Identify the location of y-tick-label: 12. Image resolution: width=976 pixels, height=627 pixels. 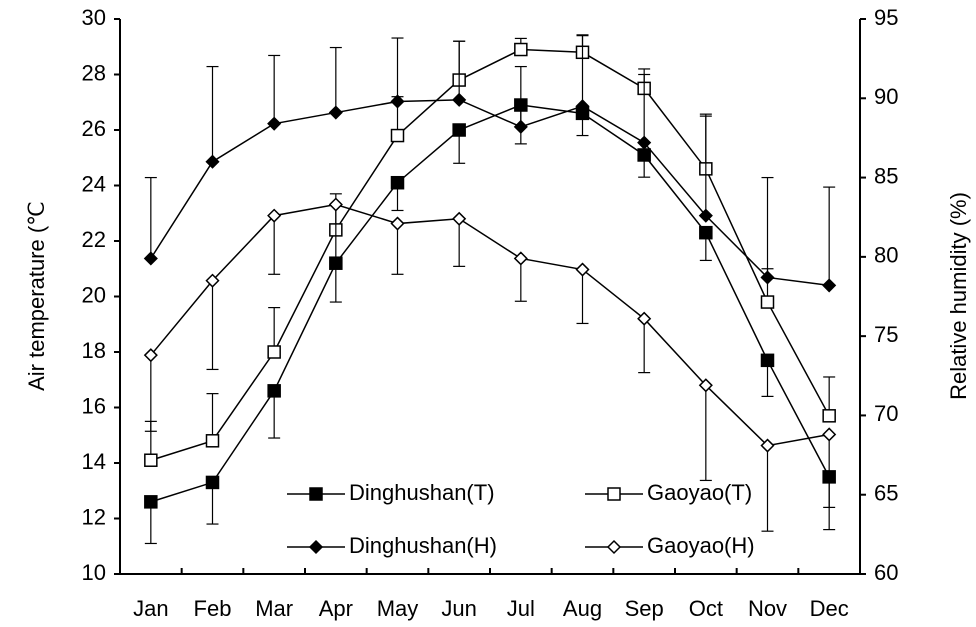
(94, 516).